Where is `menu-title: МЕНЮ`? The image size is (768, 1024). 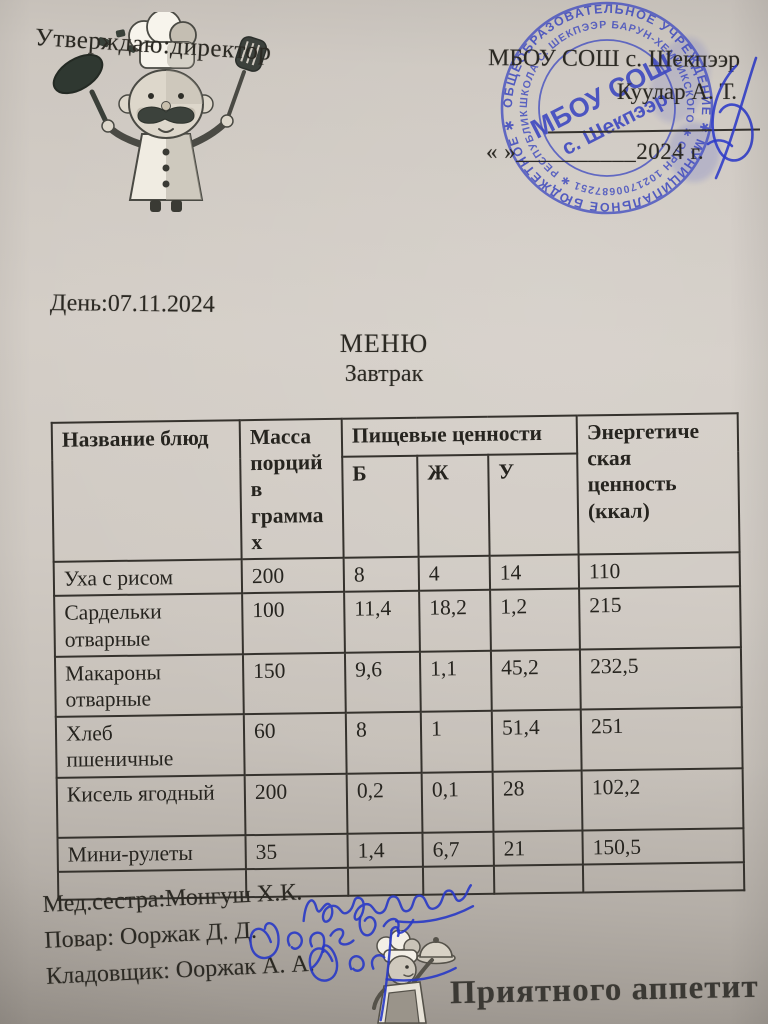
menu-title: МЕНЮ is located at coordinates (384, 343).